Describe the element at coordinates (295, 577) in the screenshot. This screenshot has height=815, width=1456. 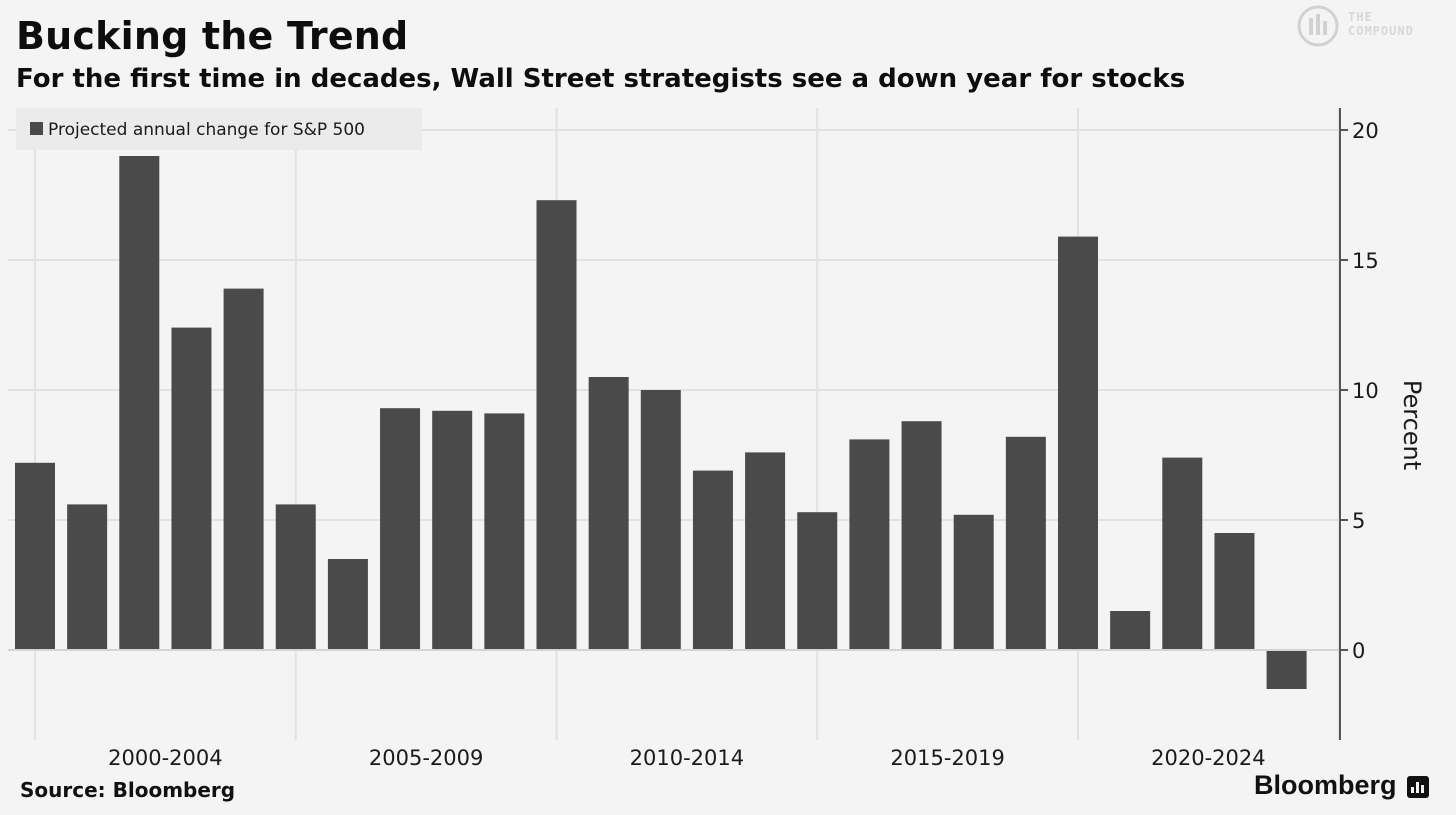
I see `bar-2004` at that location.